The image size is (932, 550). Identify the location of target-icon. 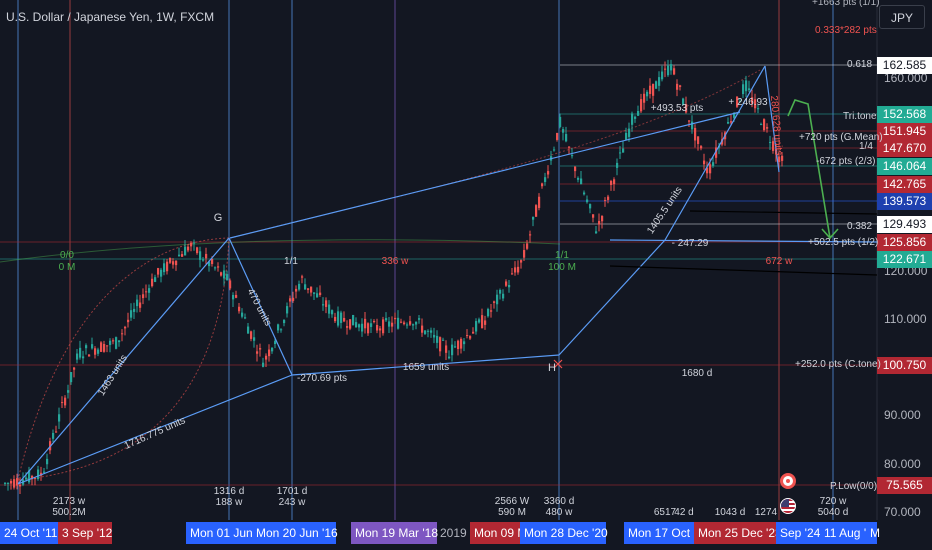
(788, 481).